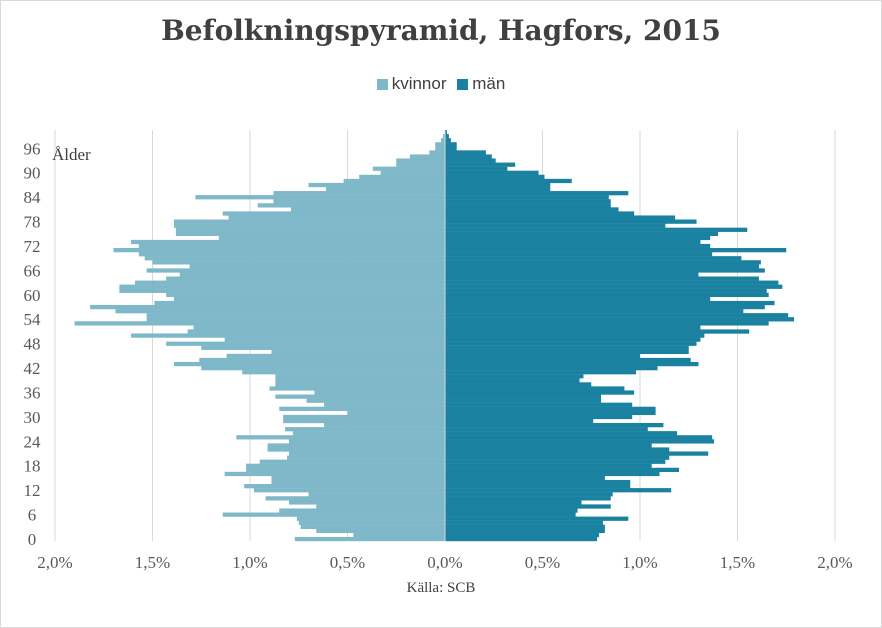  I want to click on legend-item-kvinnor: kvinnor, so click(411, 84).